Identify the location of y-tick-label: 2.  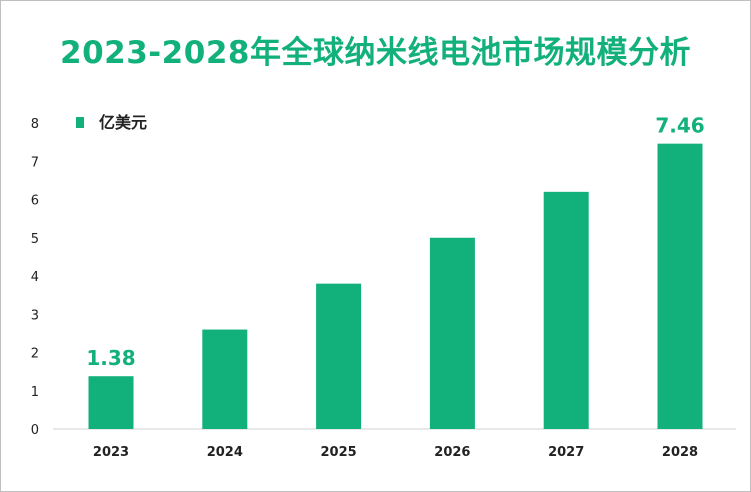
(35, 354).